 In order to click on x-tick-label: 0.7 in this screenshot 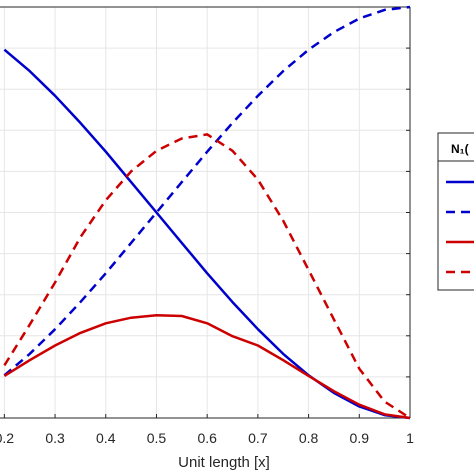, I will do `click(258, 438)`.